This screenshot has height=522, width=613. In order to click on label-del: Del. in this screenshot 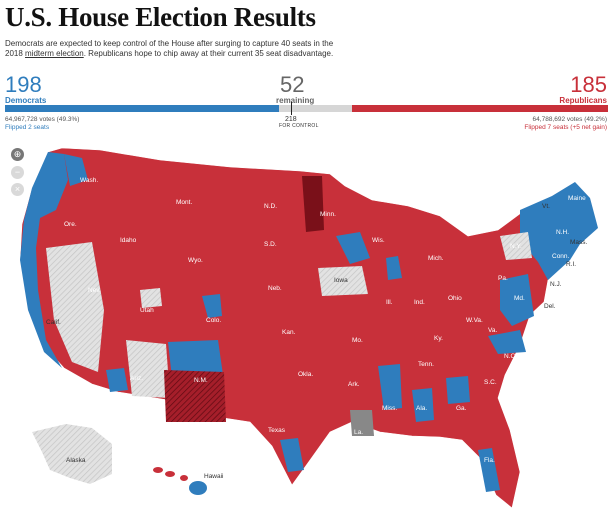, I will do `click(550, 306)`.